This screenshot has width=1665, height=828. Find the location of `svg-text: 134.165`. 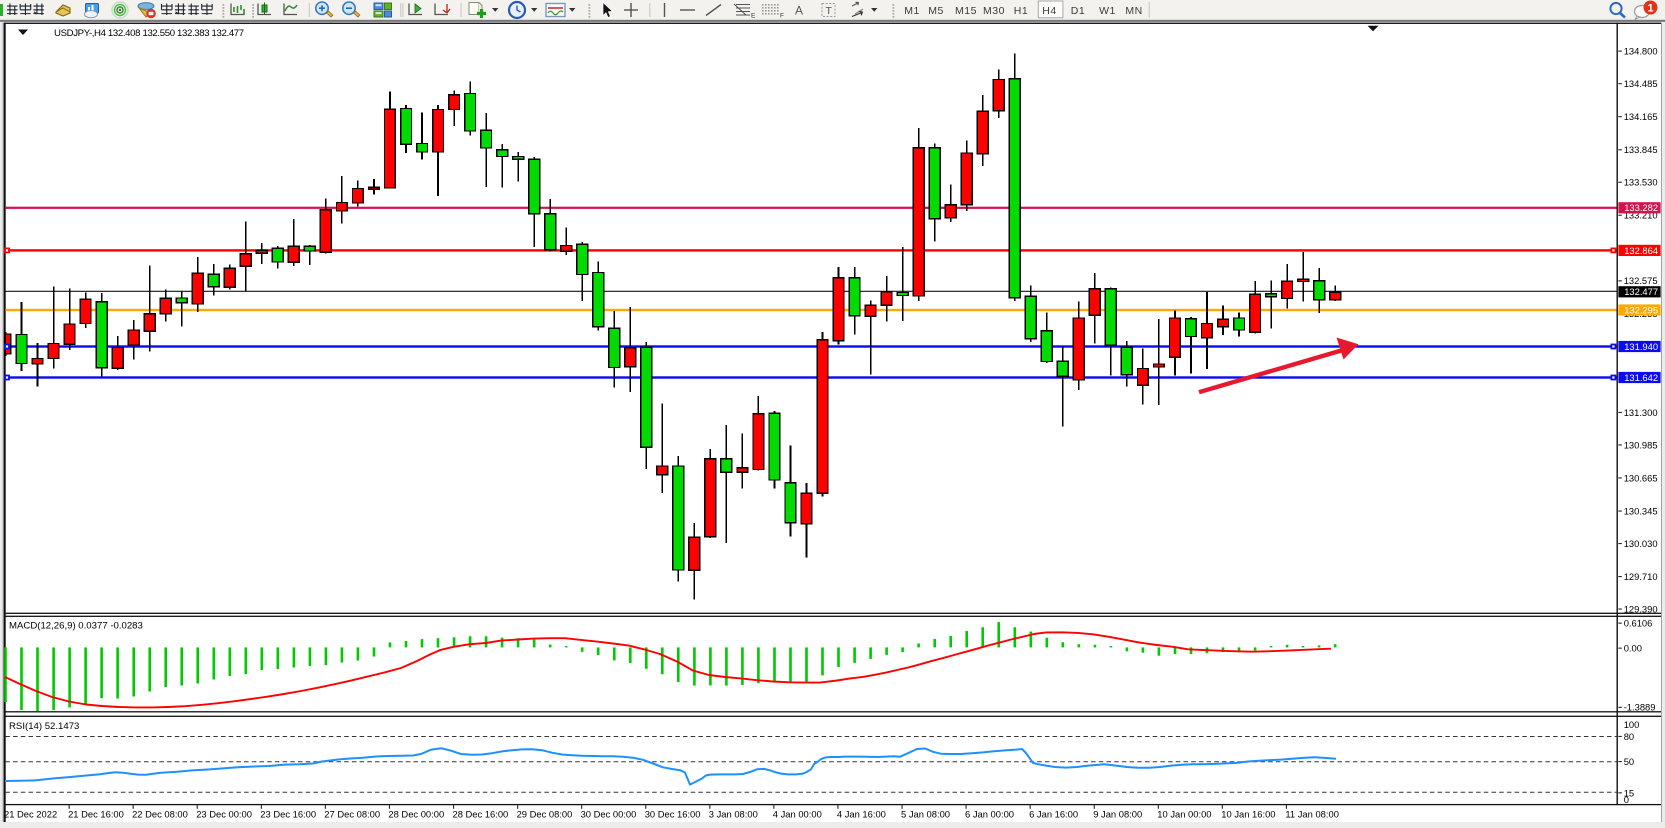

svg-text: 134.165 is located at coordinates (1641, 116).